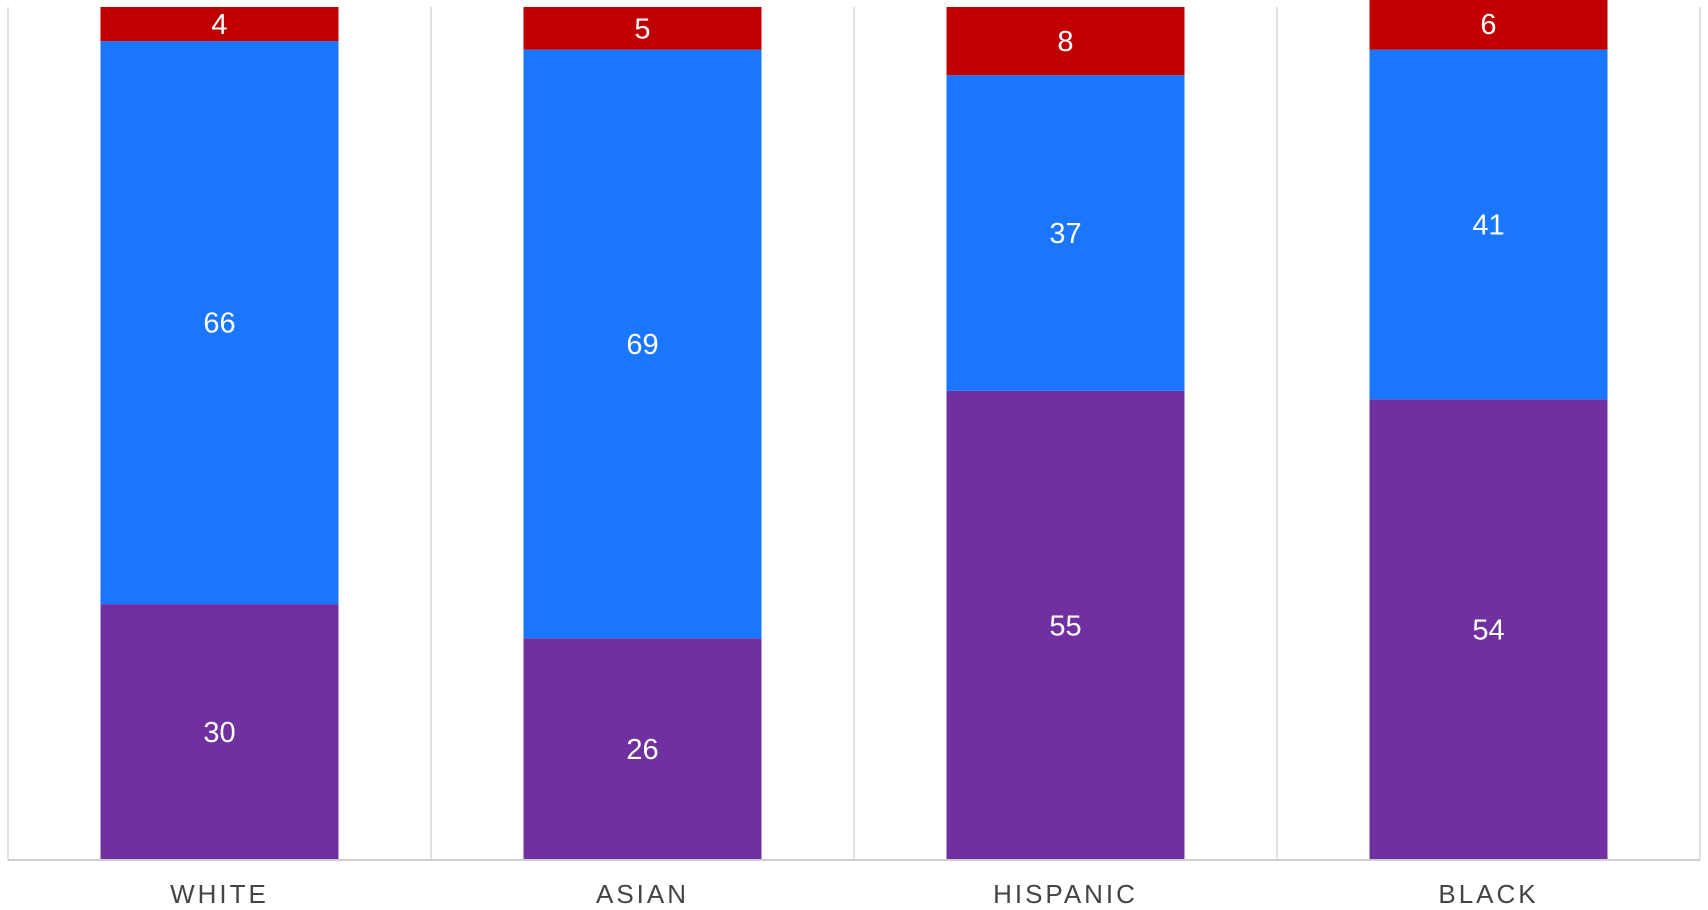 The width and height of the screenshot is (1708, 910). Describe the element at coordinates (219, 894) in the screenshot. I see `category-label: WHITE` at that location.